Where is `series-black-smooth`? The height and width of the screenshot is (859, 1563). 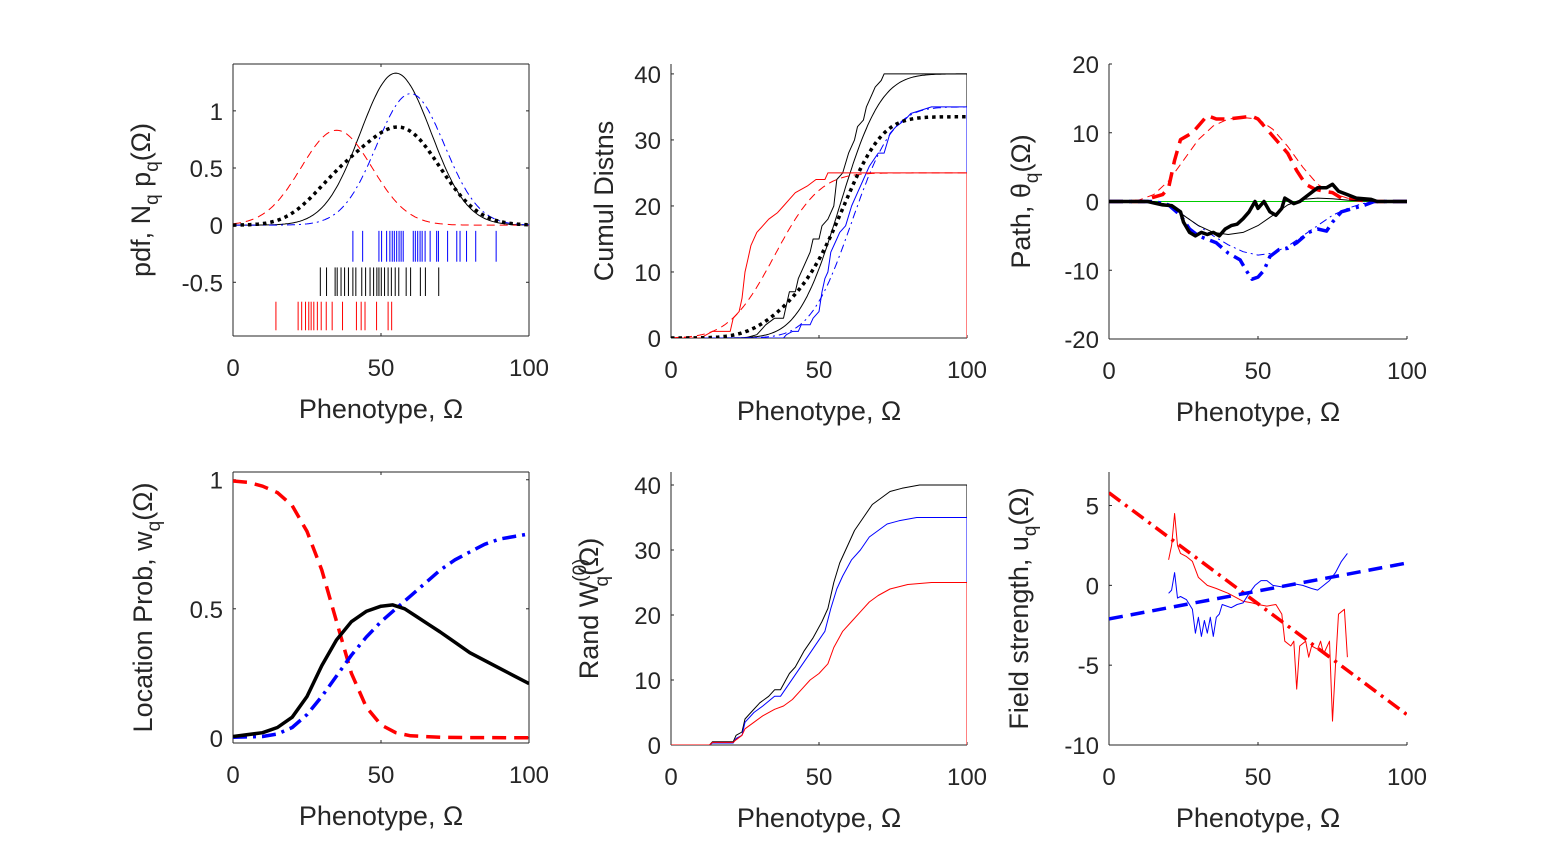
series-black-smooth is located at coordinates (819, 205).